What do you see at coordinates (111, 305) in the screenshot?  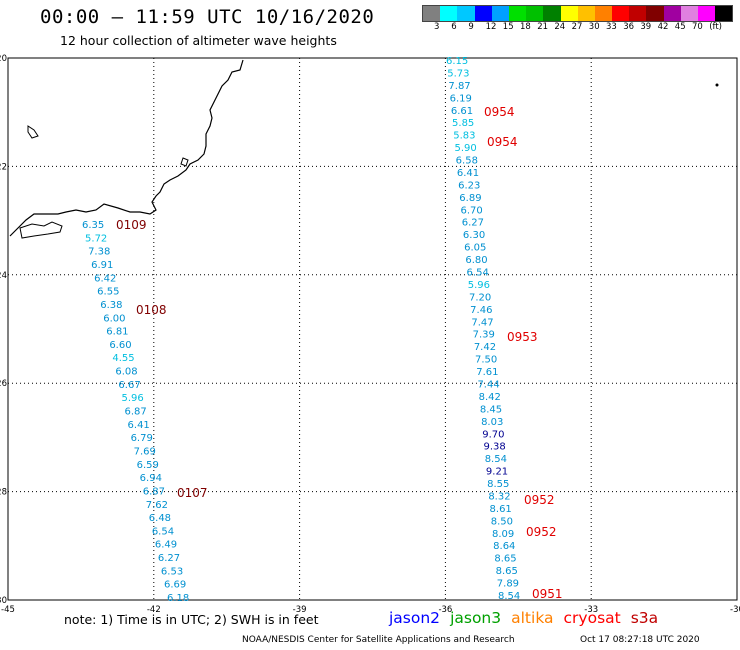 I see `track-west-swh-value: 6.38` at bounding box center [111, 305].